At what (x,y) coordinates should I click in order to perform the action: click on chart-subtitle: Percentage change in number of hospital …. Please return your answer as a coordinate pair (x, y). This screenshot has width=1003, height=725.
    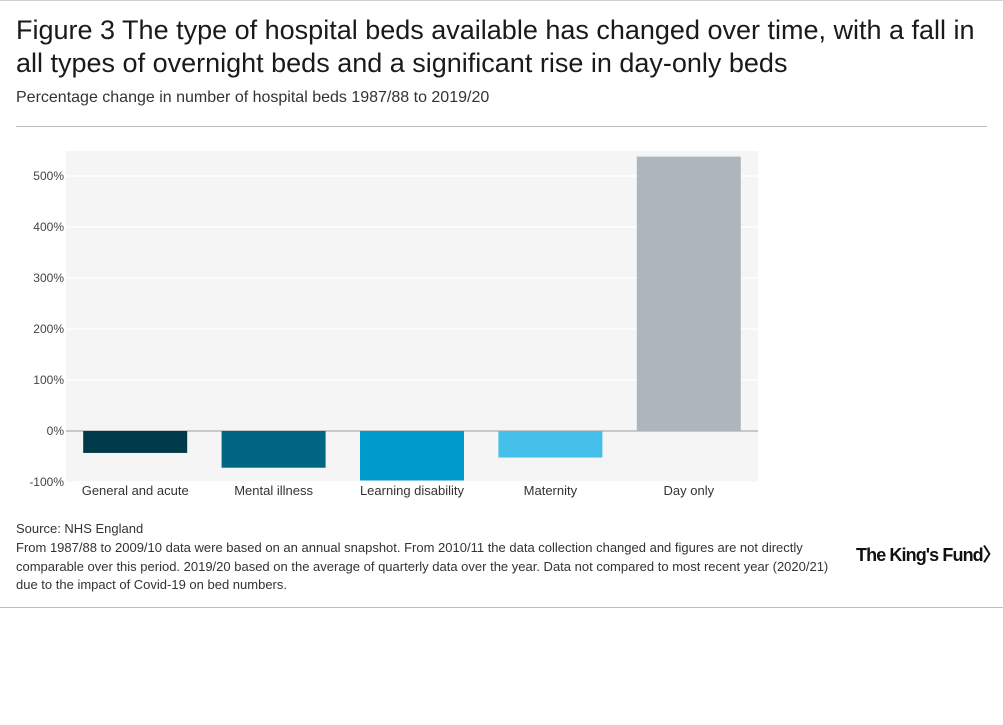
    Looking at the image, I should click on (253, 97).